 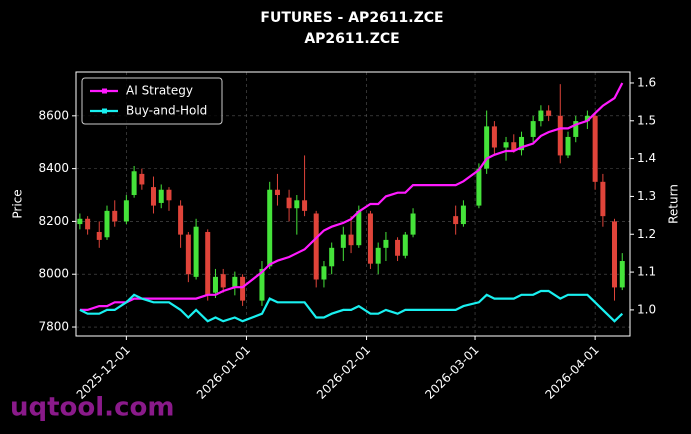 What do you see at coordinates (351, 18) in the screenshot?
I see `chart-title: FUTURES - AP2611.ZCE` at bounding box center [351, 18].